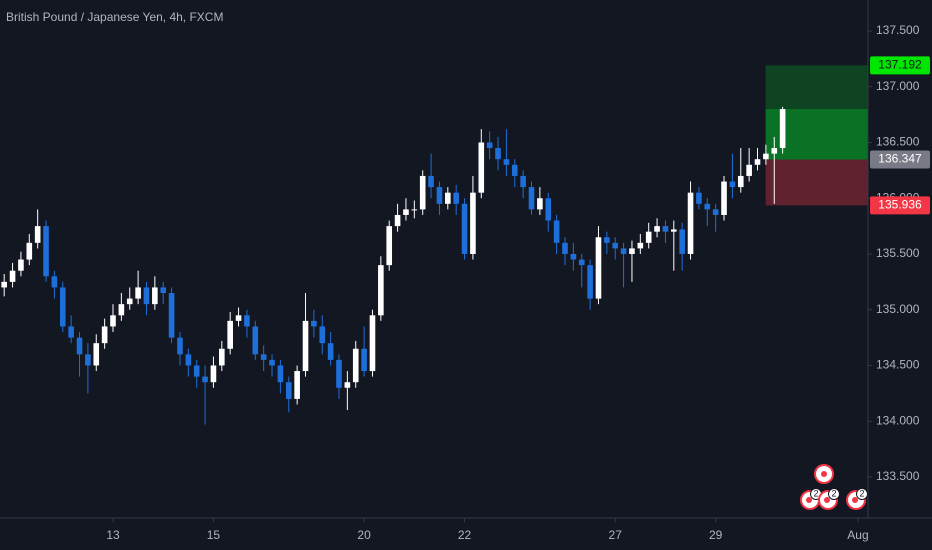 The width and height of the screenshot is (932, 550). I want to click on y-tick-label: 135.000, so click(898, 309).